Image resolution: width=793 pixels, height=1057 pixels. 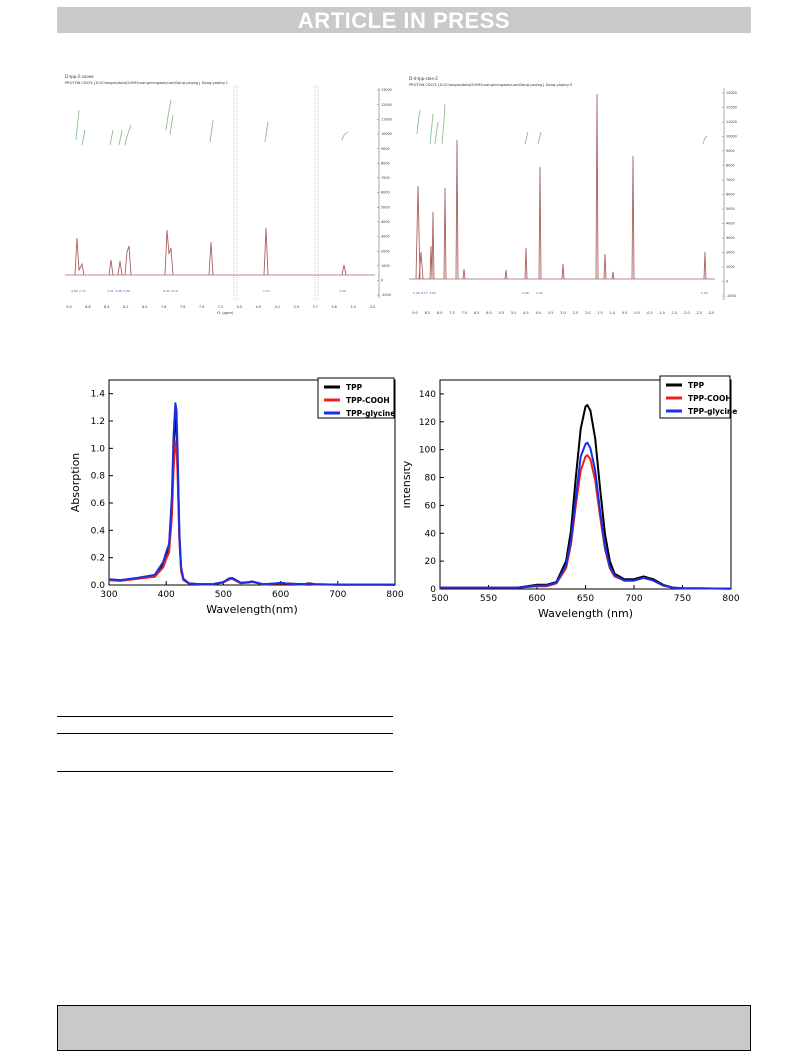 I want to click on nmr-left-y-tick-11: 2000, so click(x=385, y=251).